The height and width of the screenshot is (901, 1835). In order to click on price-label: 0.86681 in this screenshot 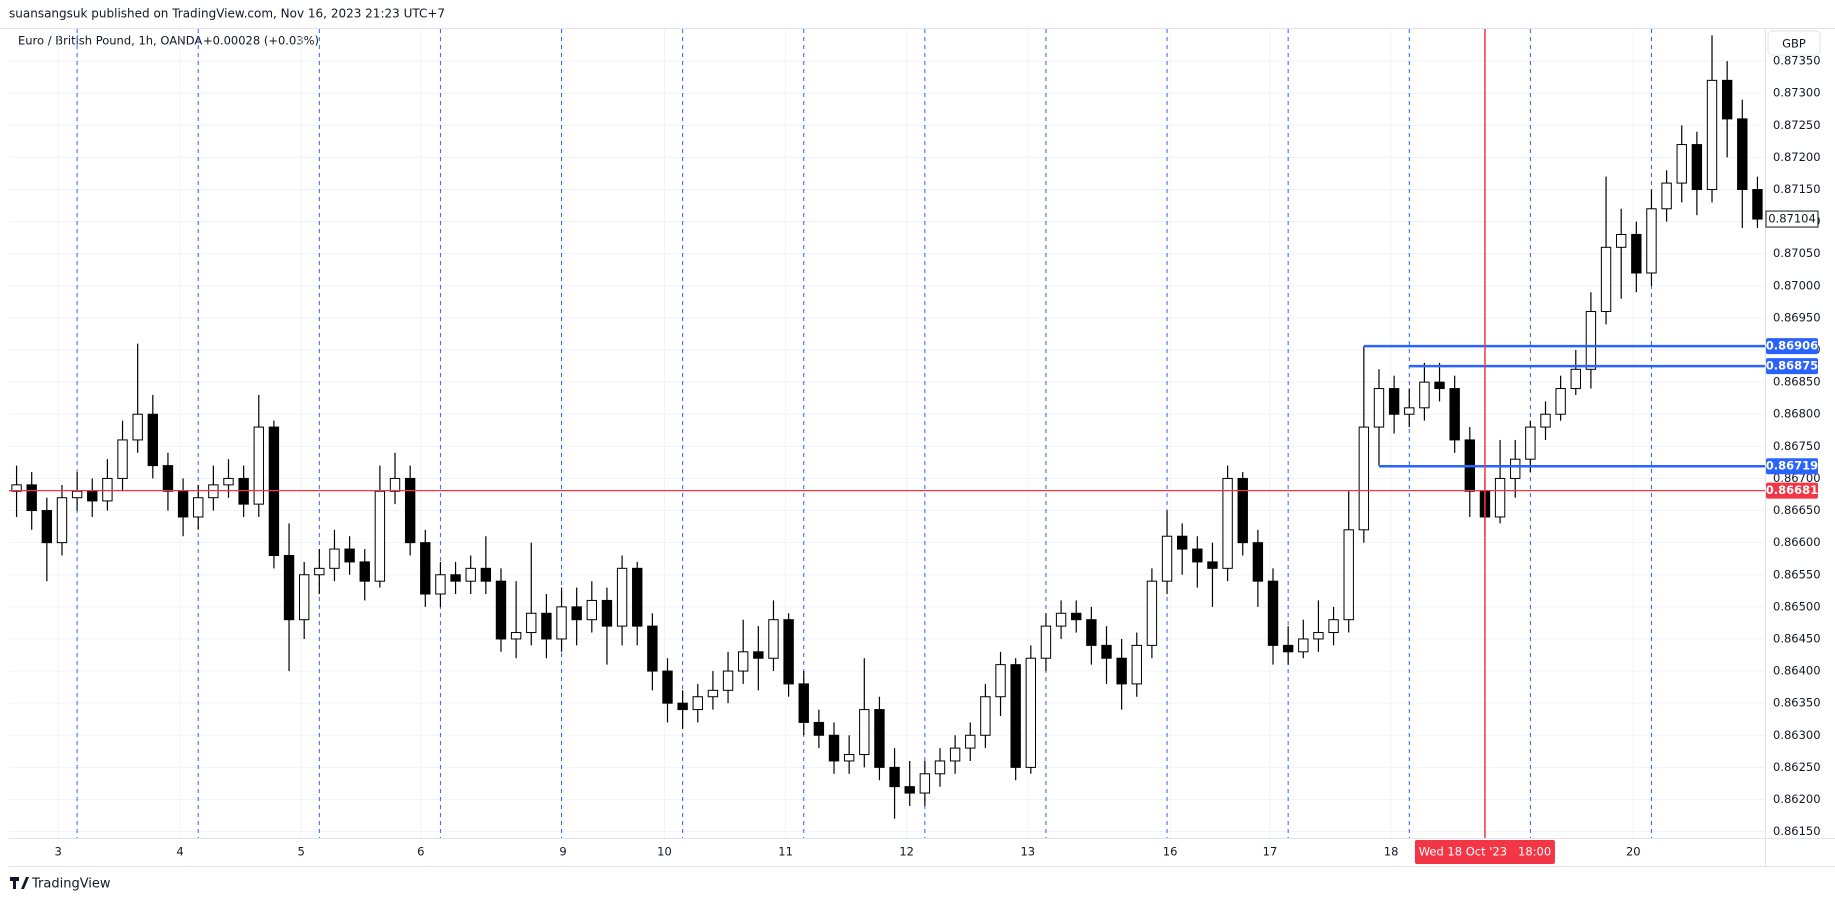, I will do `click(1792, 490)`.